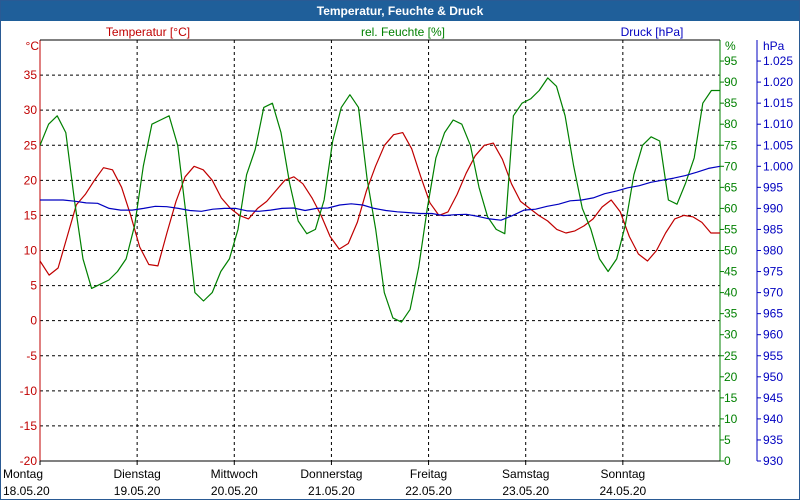 This screenshot has height=500, width=800. I want to click on right-tick-label: 45, so click(731, 272).